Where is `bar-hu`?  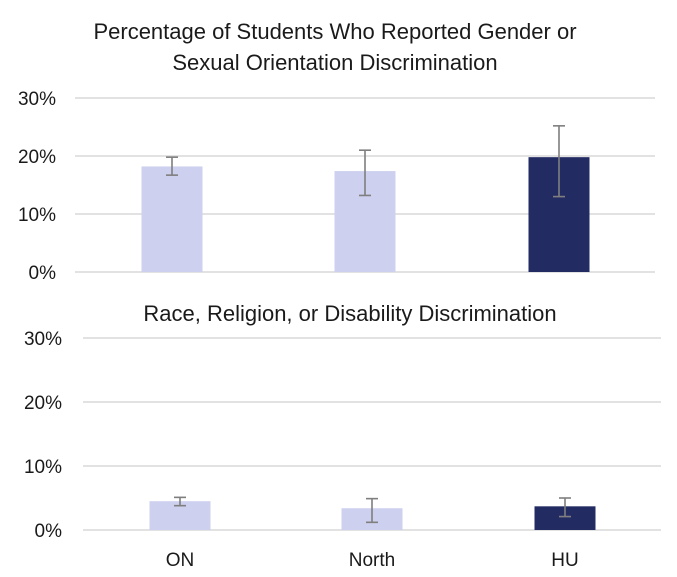 bar-hu is located at coordinates (565, 518).